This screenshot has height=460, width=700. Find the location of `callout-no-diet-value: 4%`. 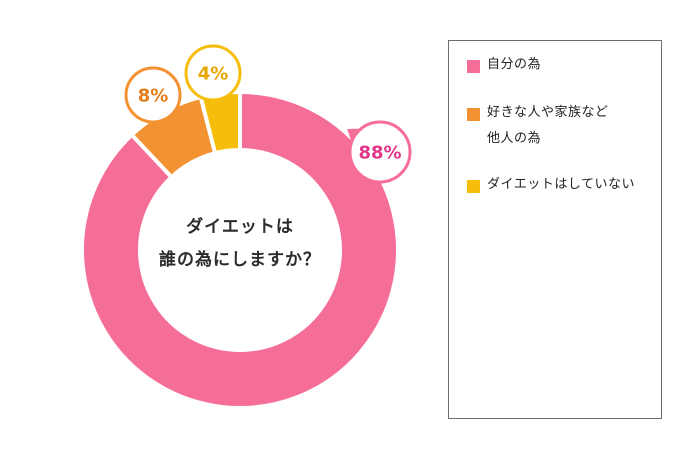

callout-no-diet-value: 4% is located at coordinates (213, 74).